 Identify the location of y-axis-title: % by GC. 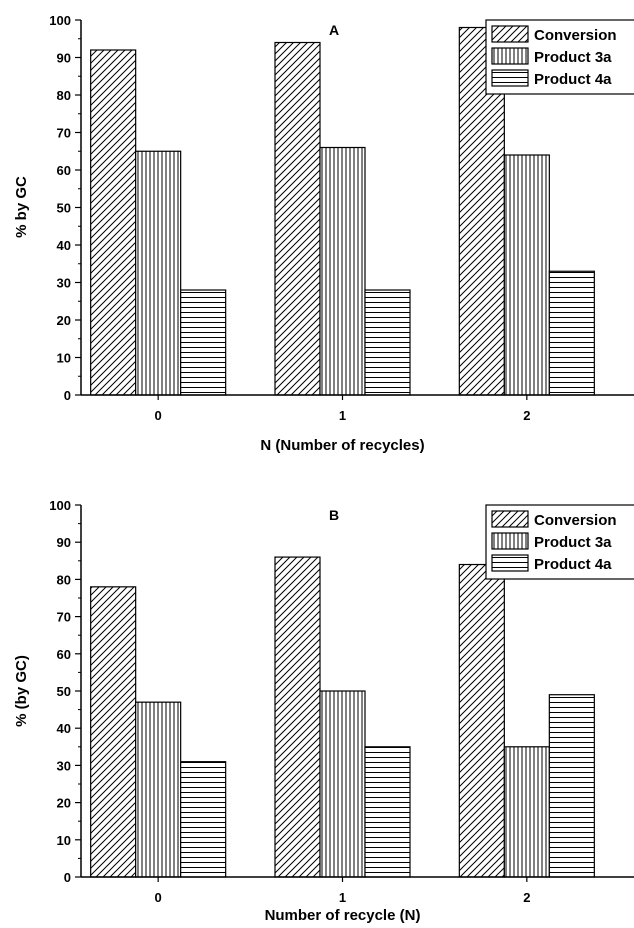
(21, 207).